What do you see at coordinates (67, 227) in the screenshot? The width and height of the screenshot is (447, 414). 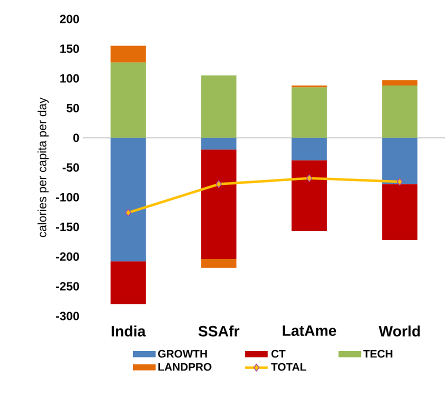 I see `y-tick-label: -150` at bounding box center [67, 227].